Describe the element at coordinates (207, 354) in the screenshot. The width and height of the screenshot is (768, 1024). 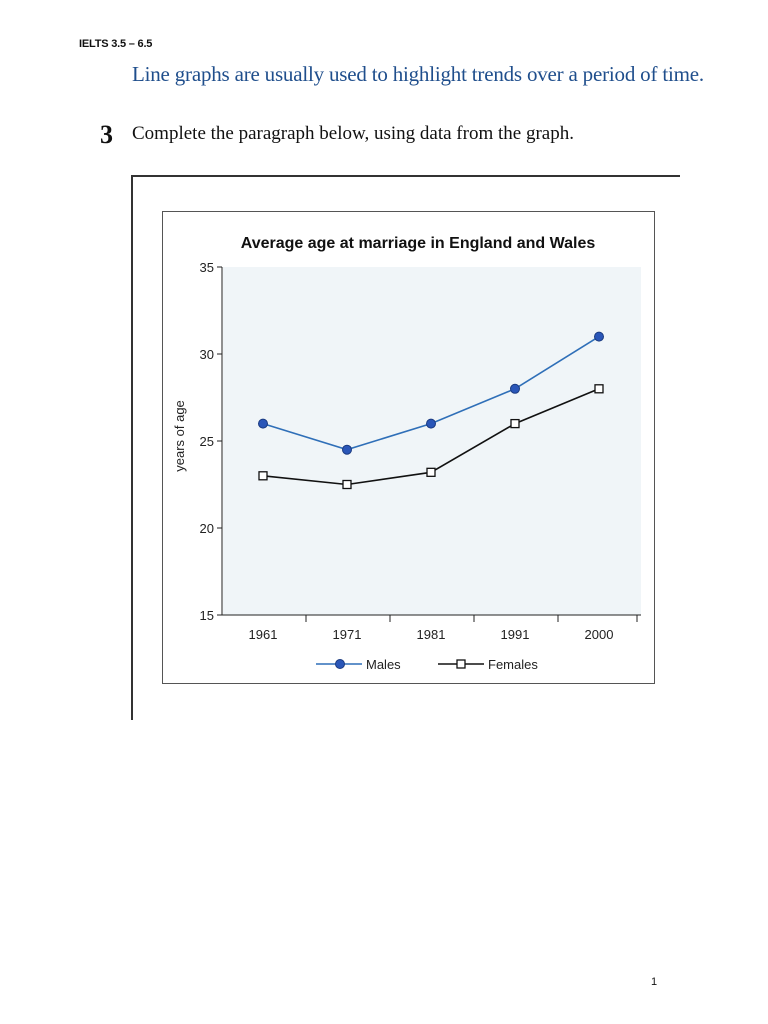
I see `y-tick-label: 30` at that location.